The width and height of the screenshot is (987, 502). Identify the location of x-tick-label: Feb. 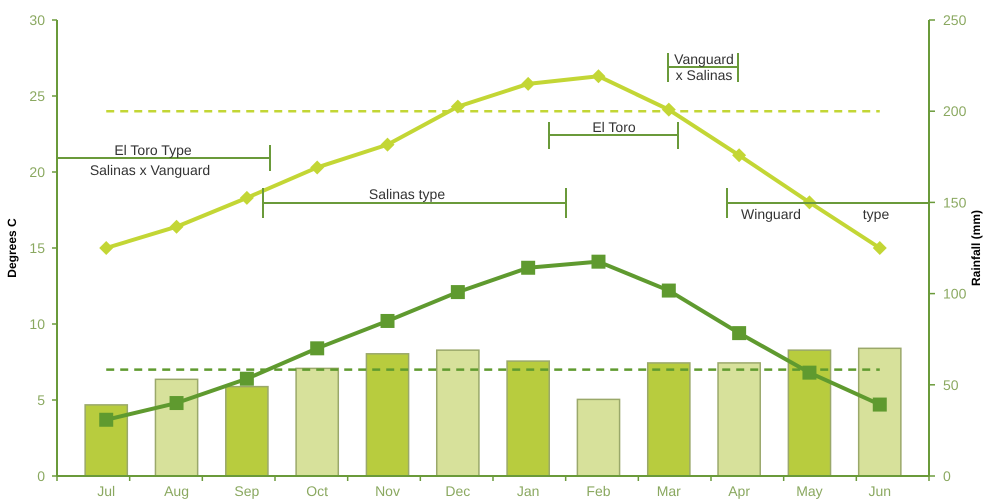
(598, 491).